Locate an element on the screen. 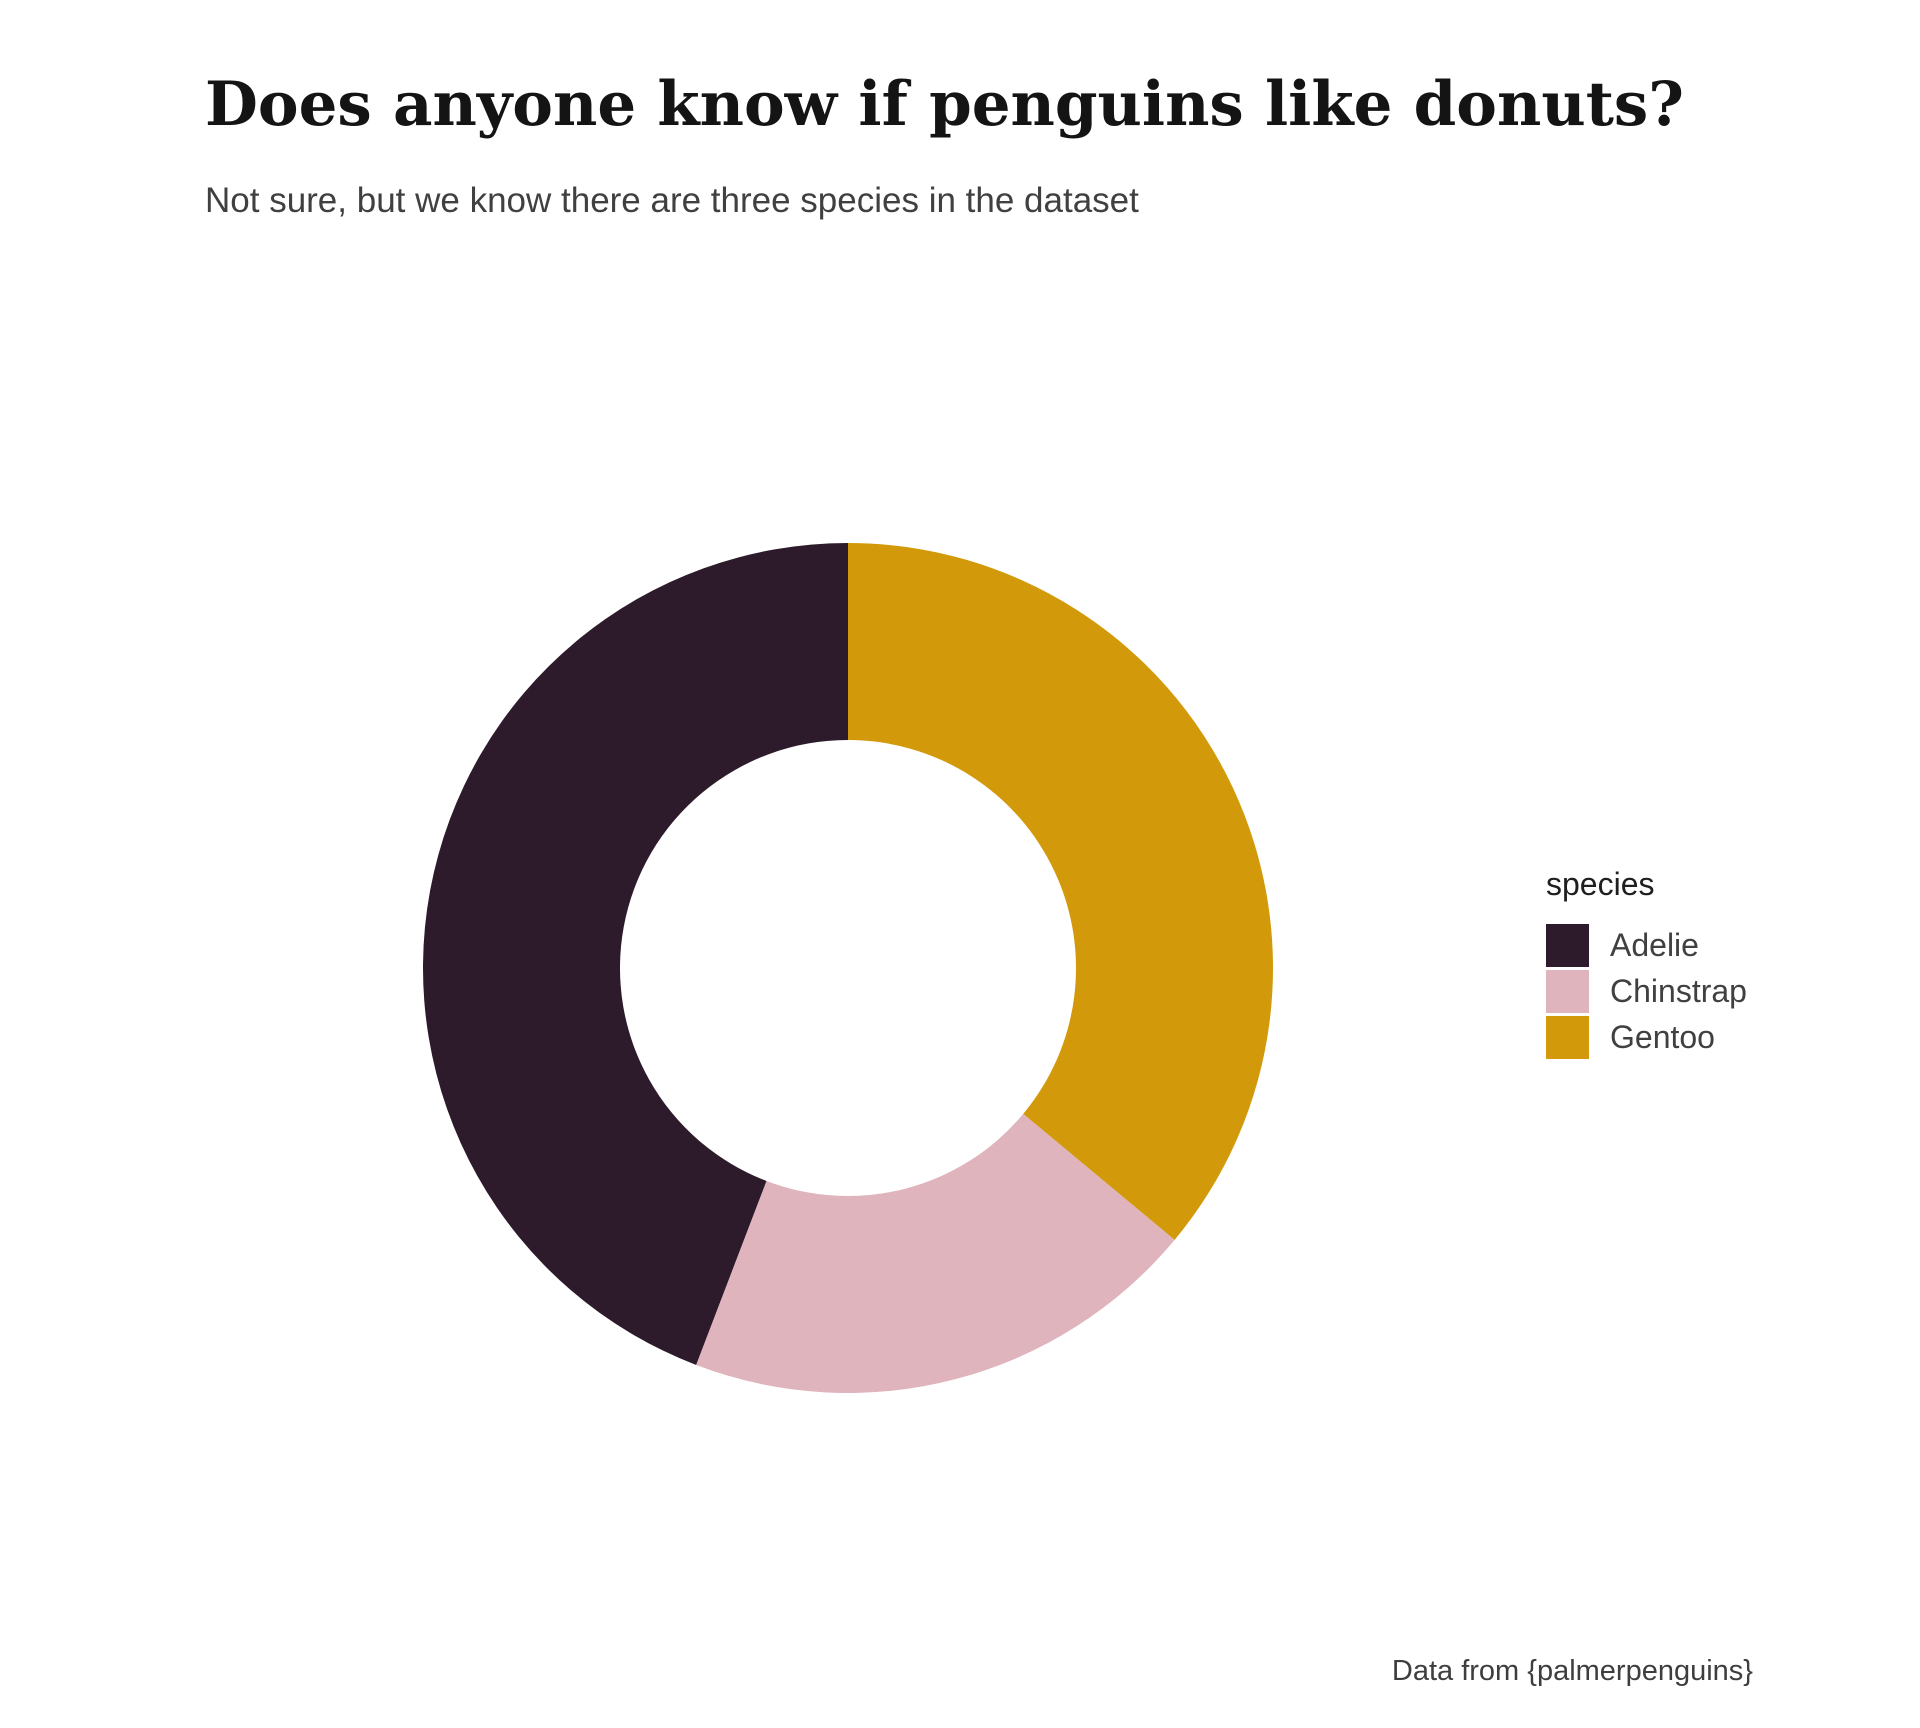 The height and width of the screenshot is (1728, 1920). legend-title: species is located at coordinates (1600, 884).